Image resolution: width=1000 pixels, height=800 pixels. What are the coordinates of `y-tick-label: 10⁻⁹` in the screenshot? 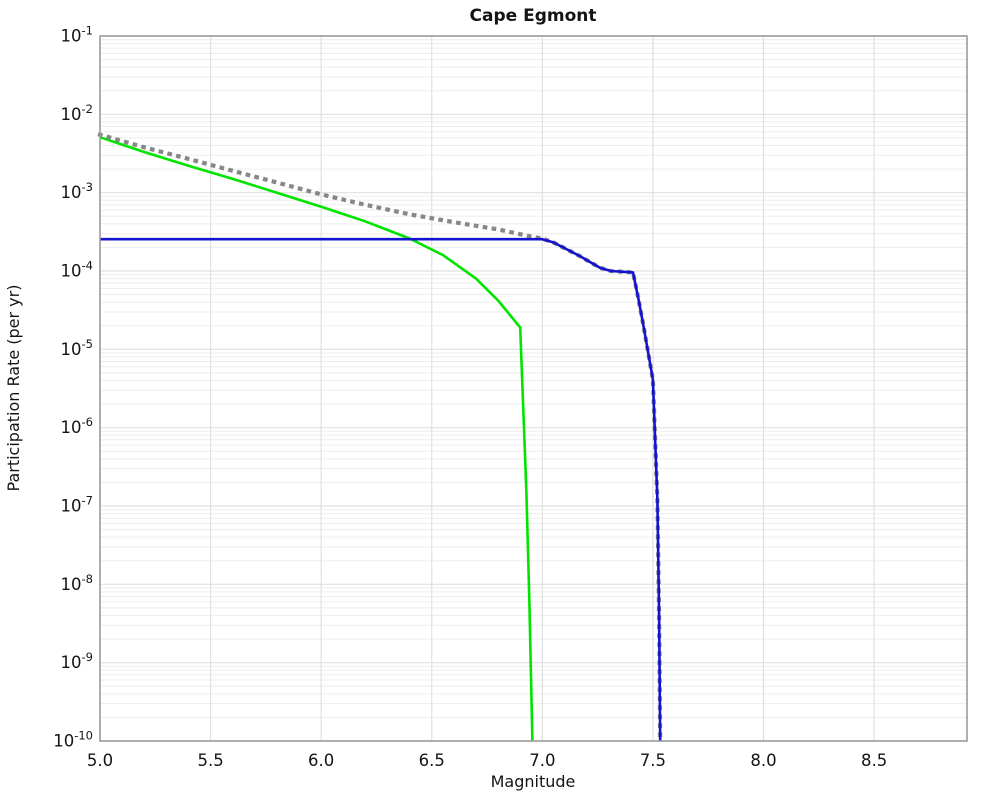 It's located at (77, 661).